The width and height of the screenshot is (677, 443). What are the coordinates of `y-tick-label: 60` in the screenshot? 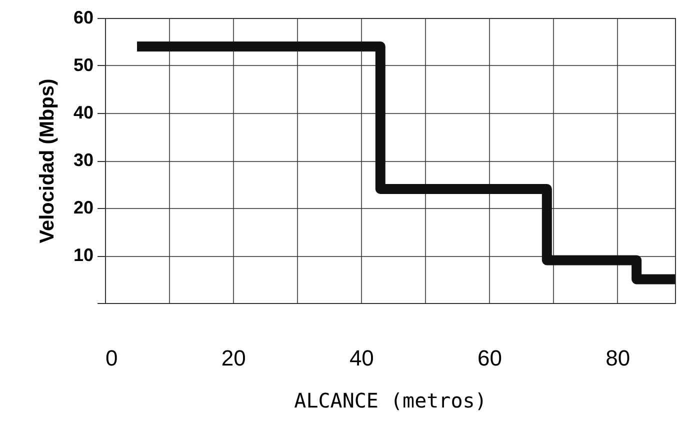 It's located at (83, 18).